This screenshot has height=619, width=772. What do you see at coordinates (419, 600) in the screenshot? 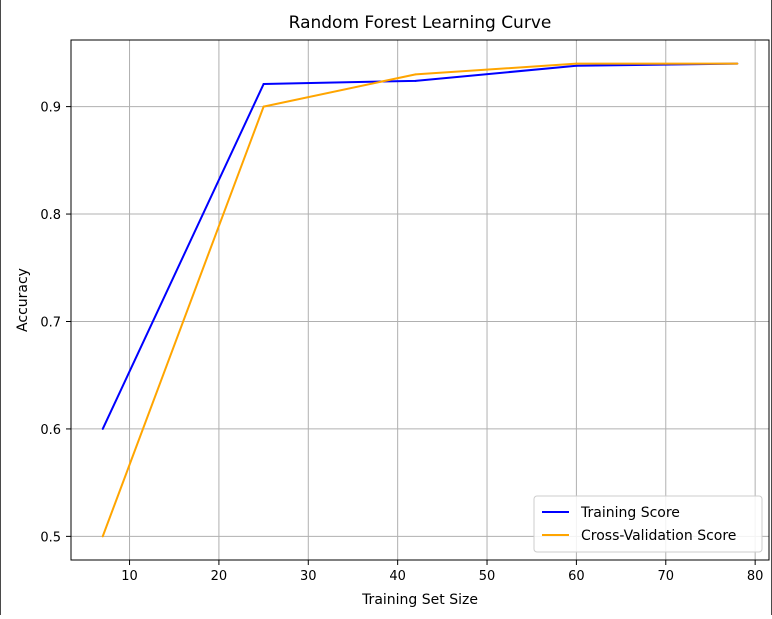
I see `x-axis-label: Training Set Size` at bounding box center [419, 600].